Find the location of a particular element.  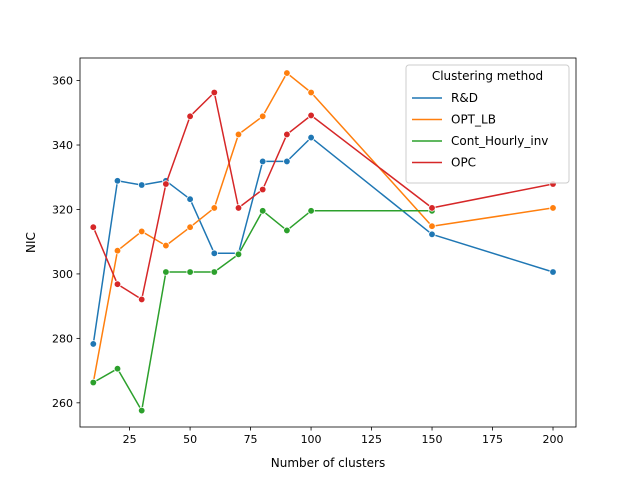

y-tick-label: 300 is located at coordinates (62, 274).